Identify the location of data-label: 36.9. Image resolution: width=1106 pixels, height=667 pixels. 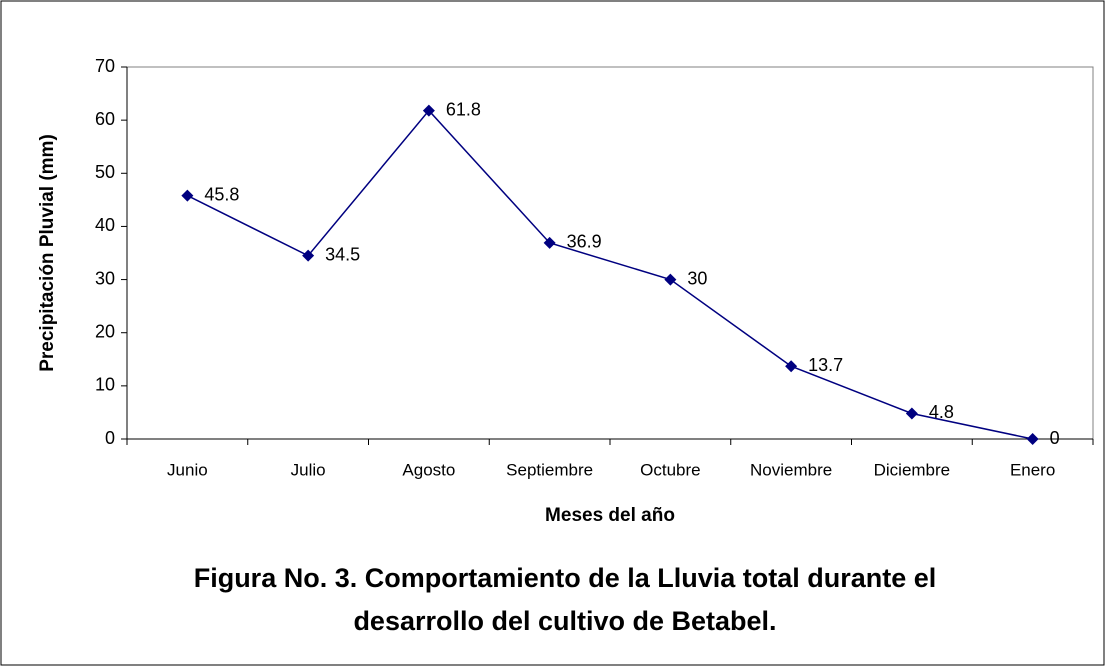
(584, 242).